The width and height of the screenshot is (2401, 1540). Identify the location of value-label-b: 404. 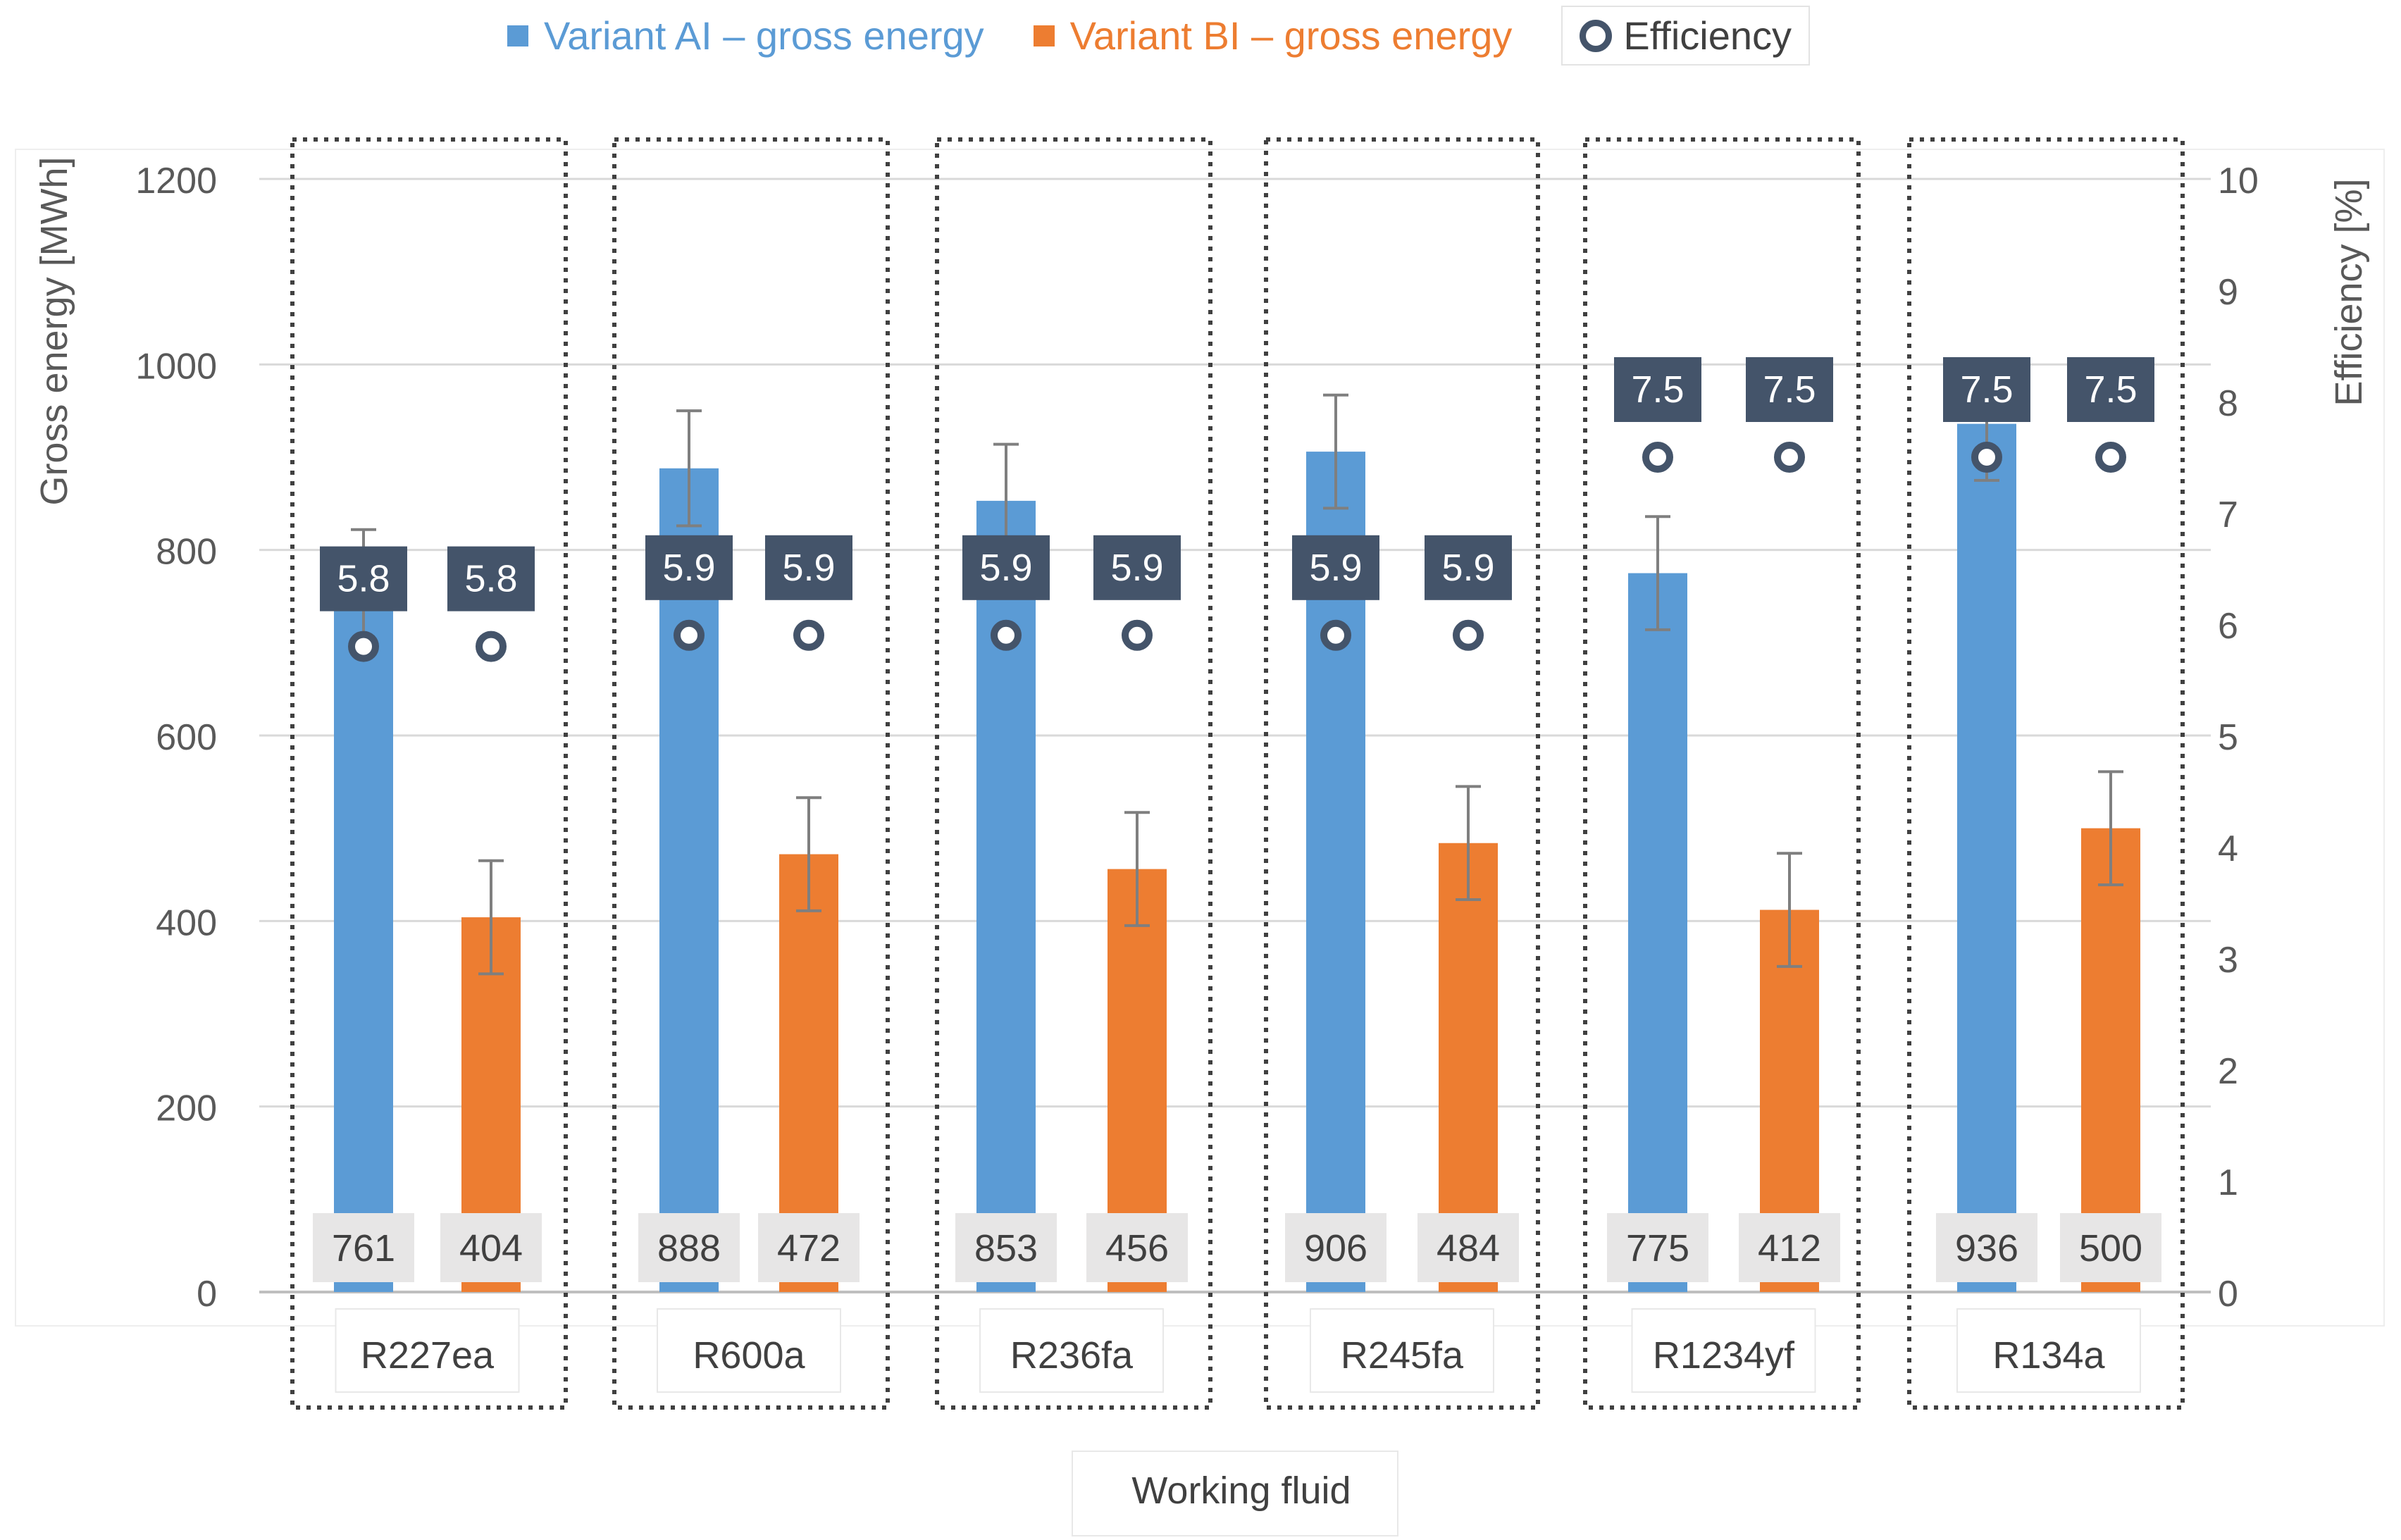
(491, 1248).